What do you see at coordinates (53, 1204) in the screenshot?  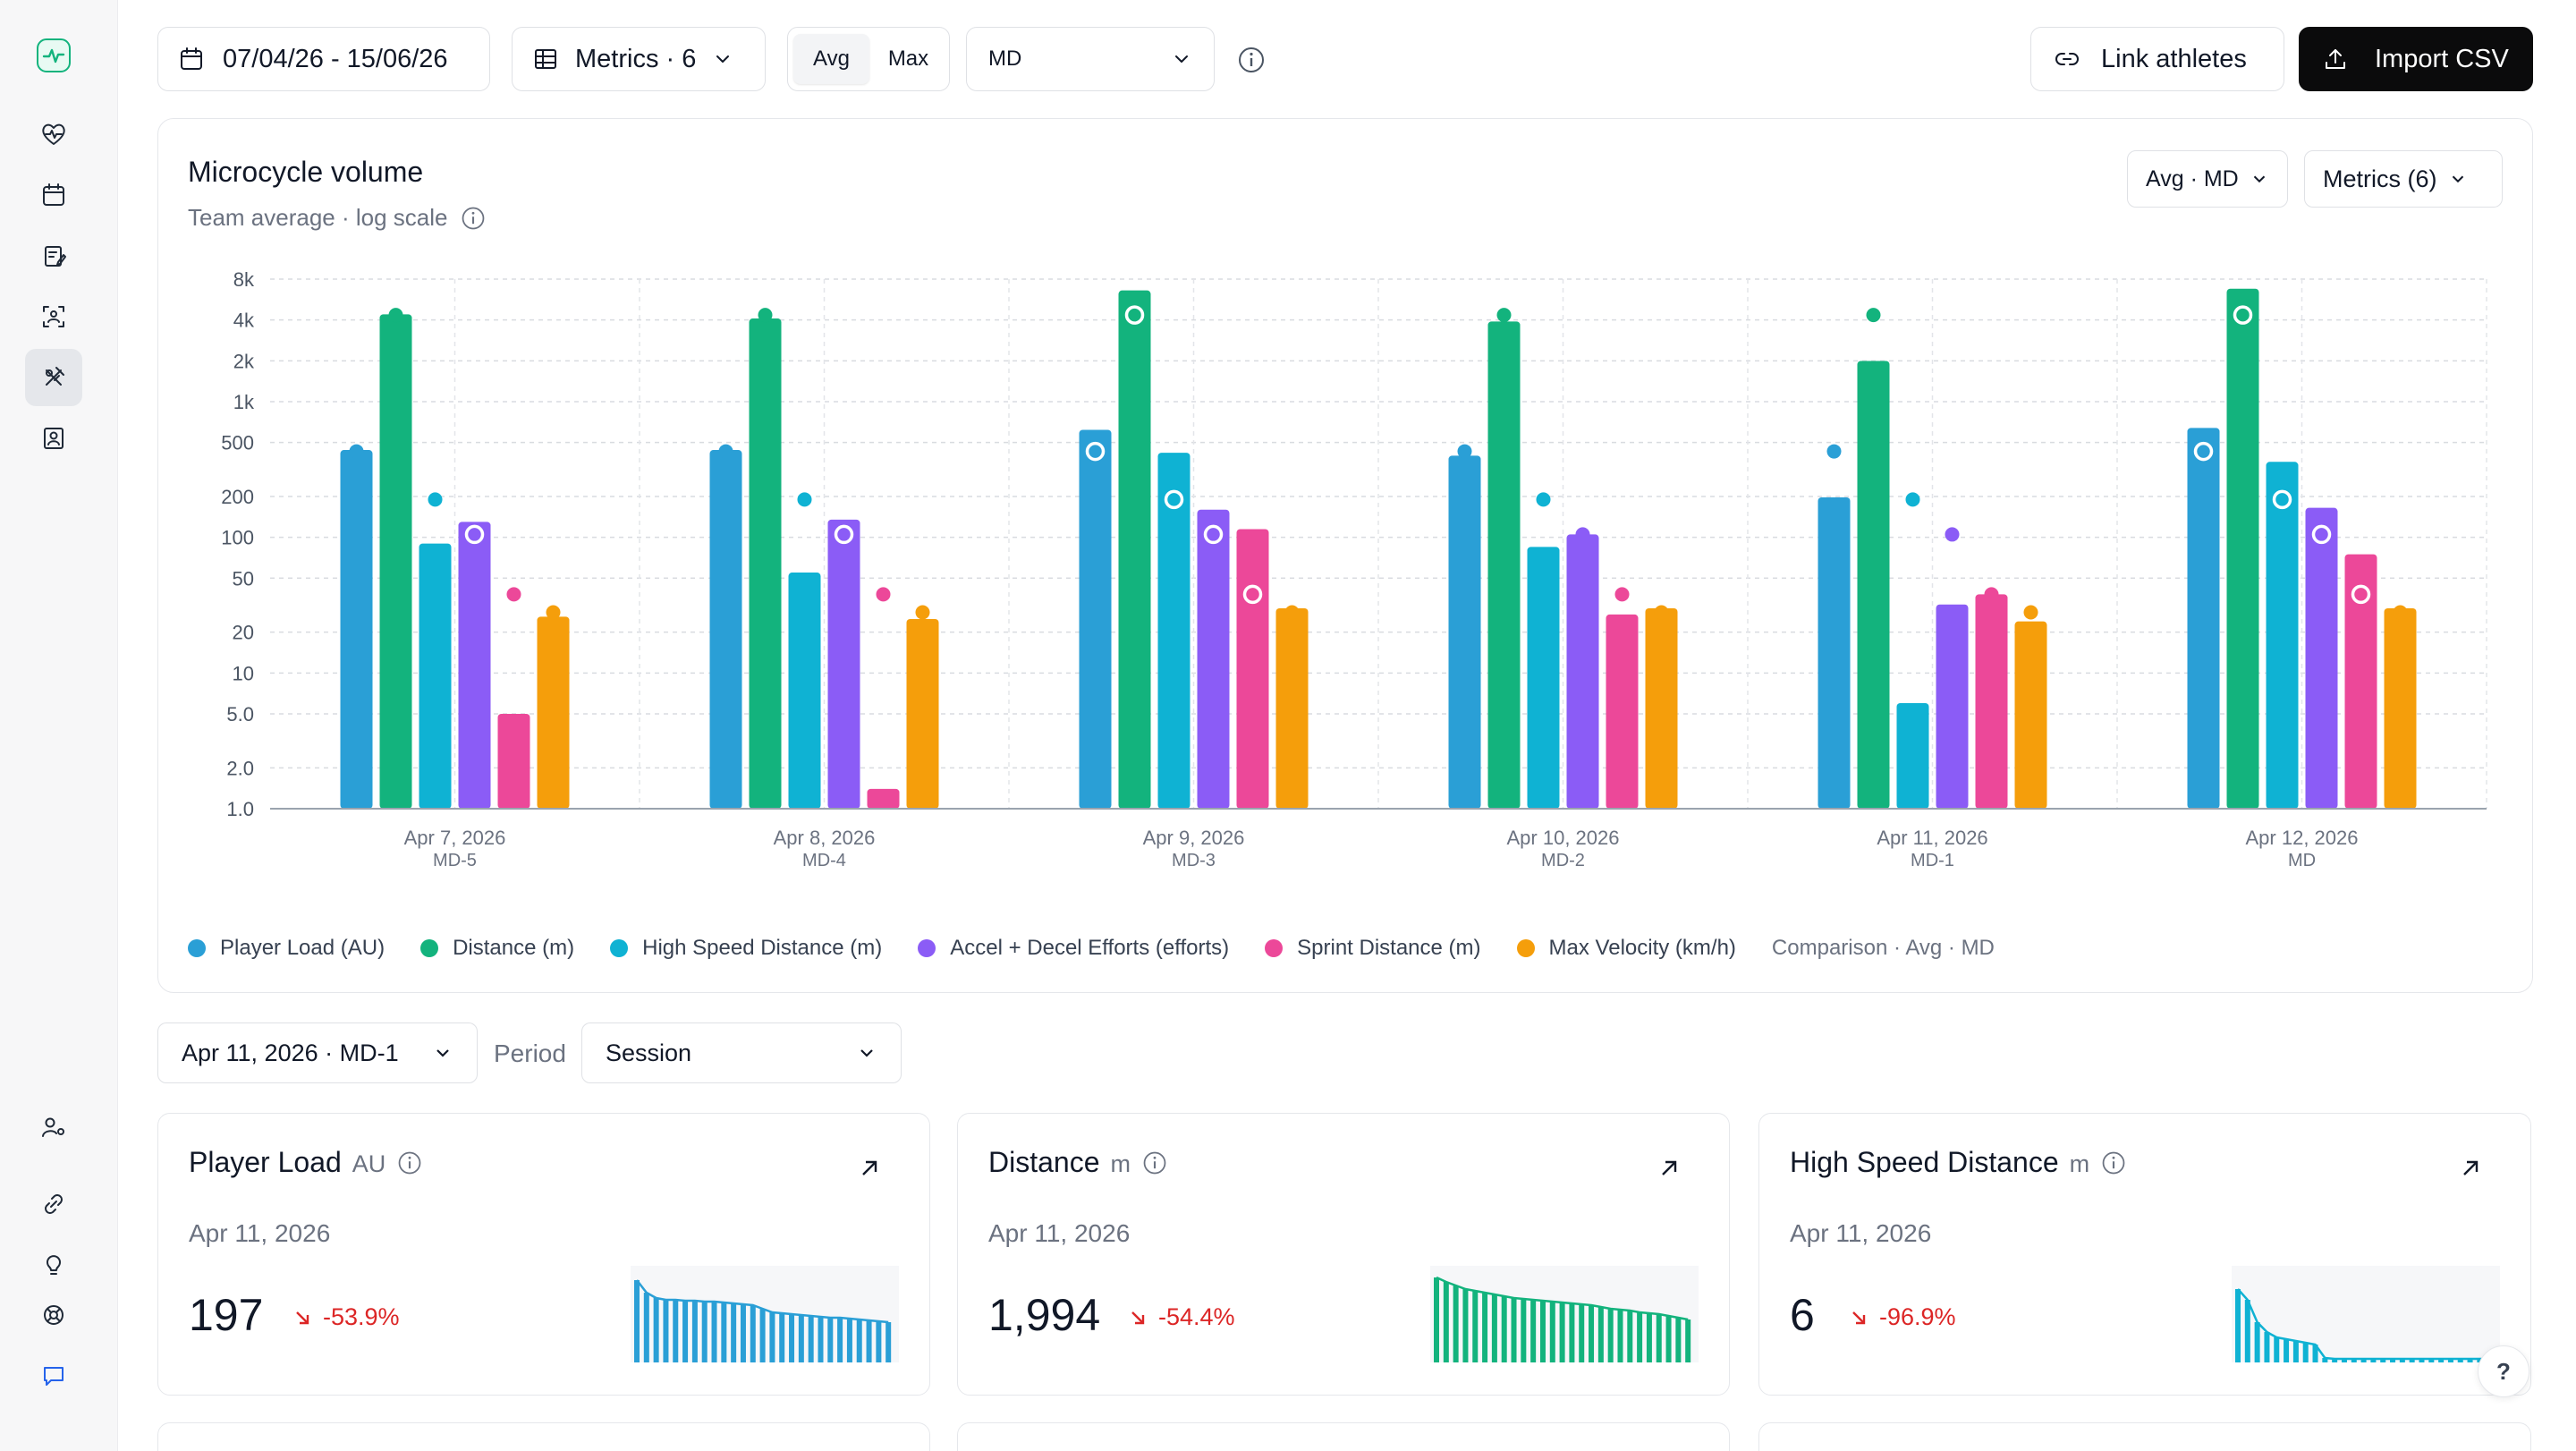 I see `link-icon` at bounding box center [53, 1204].